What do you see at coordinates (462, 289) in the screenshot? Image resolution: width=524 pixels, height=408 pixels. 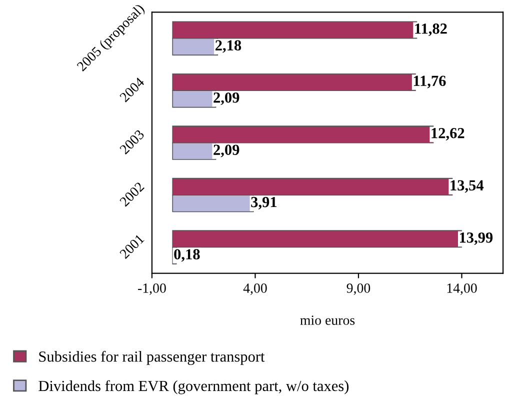 I see `x-tick-label: 14,00` at bounding box center [462, 289].